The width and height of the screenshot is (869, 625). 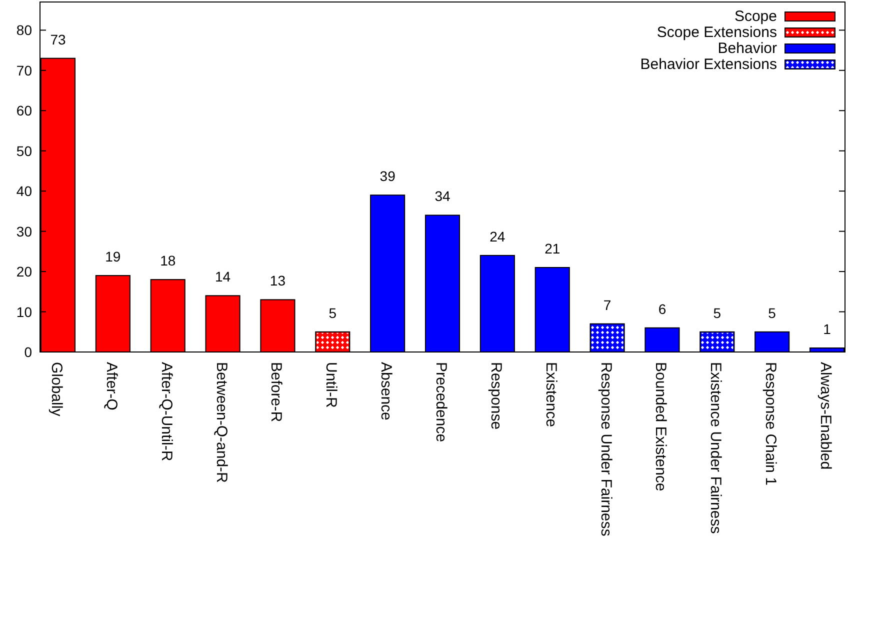 What do you see at coordinates (716, 32) in the screenshot?
I see `legend-label: Scope Extensions` at bounding box center [716, 32].